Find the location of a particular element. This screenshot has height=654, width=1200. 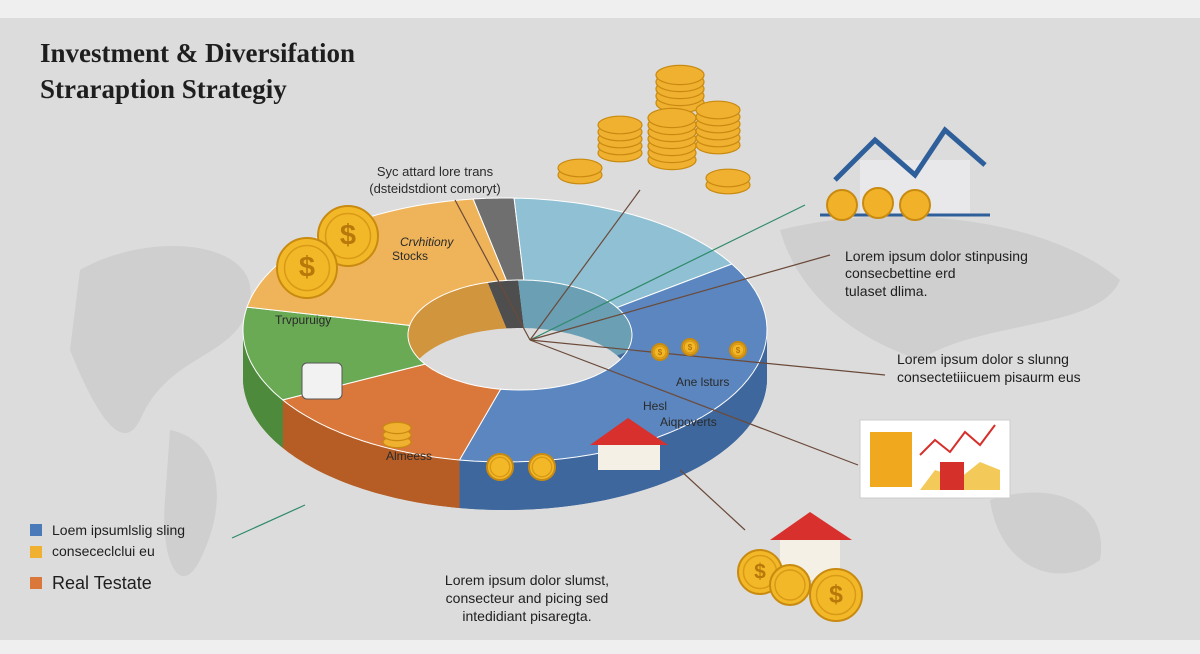

legend-label: Real Testate is located at coordinates (102, 583).